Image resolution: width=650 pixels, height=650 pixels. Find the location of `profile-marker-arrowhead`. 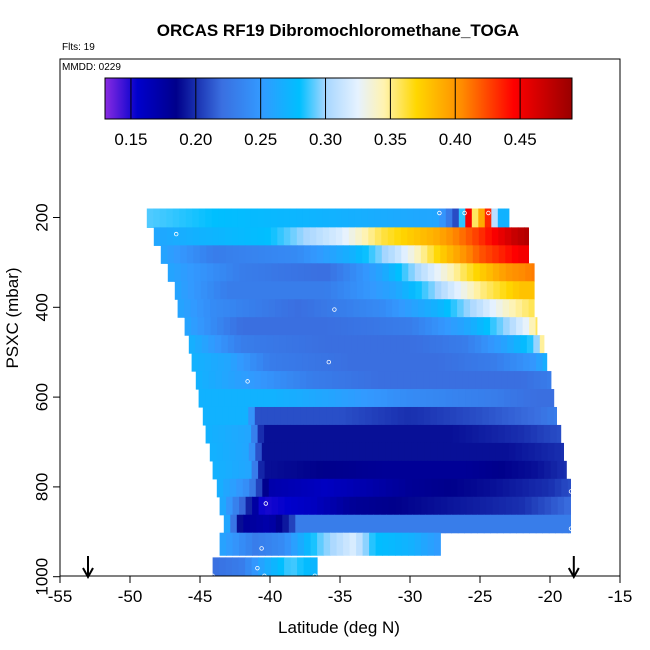

profile-marker-arrowhead is located at coordinates (573, 573).